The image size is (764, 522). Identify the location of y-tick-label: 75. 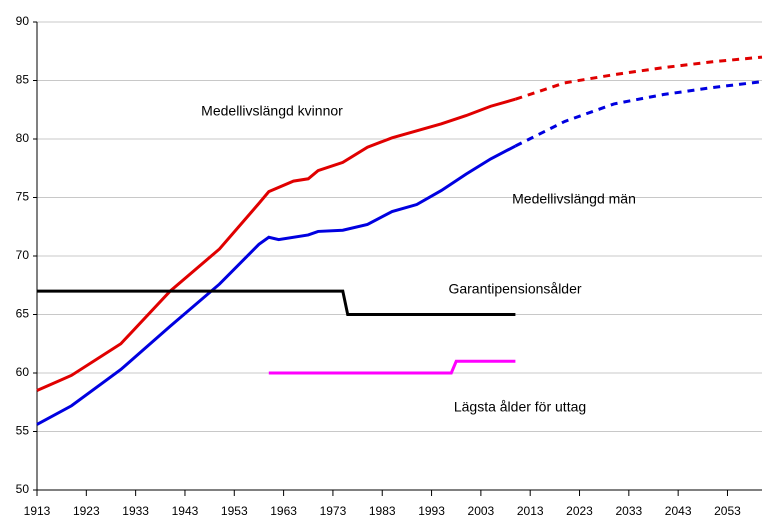
(23, 197).